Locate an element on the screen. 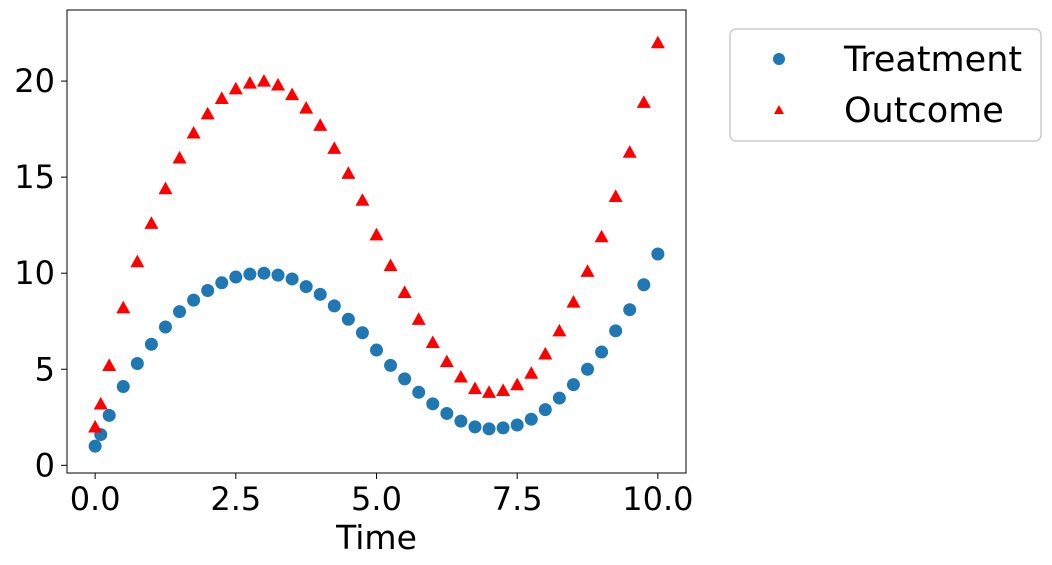 This screenshot has width=1052, height=565. x-tick-label: 10.0 is located at coordinates (657, 499).